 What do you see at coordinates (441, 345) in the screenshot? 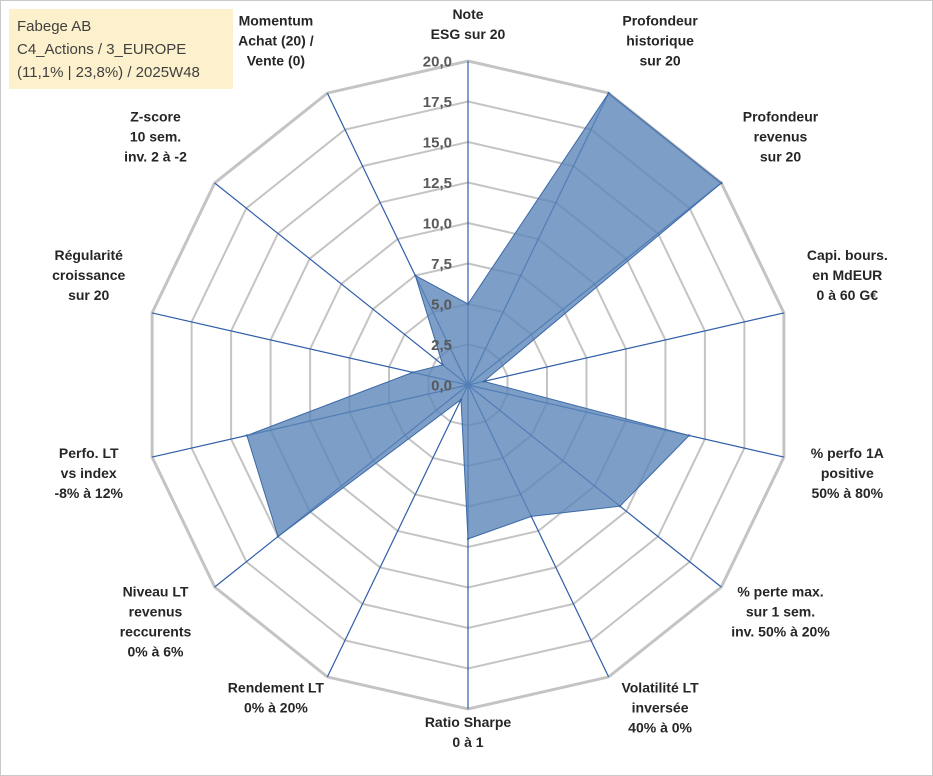
I see `tick-label: 2,5` at bounding box center [441, 345].